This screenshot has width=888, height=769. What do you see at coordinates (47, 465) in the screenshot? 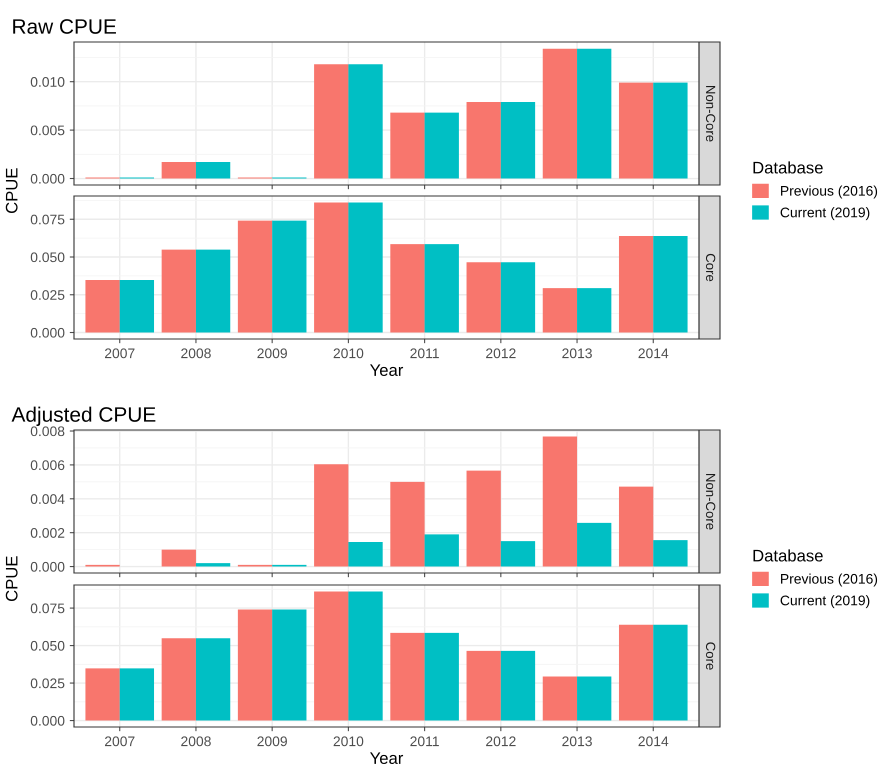
I see `y-tick-label: 0.006` at bounding box center [47, 465].